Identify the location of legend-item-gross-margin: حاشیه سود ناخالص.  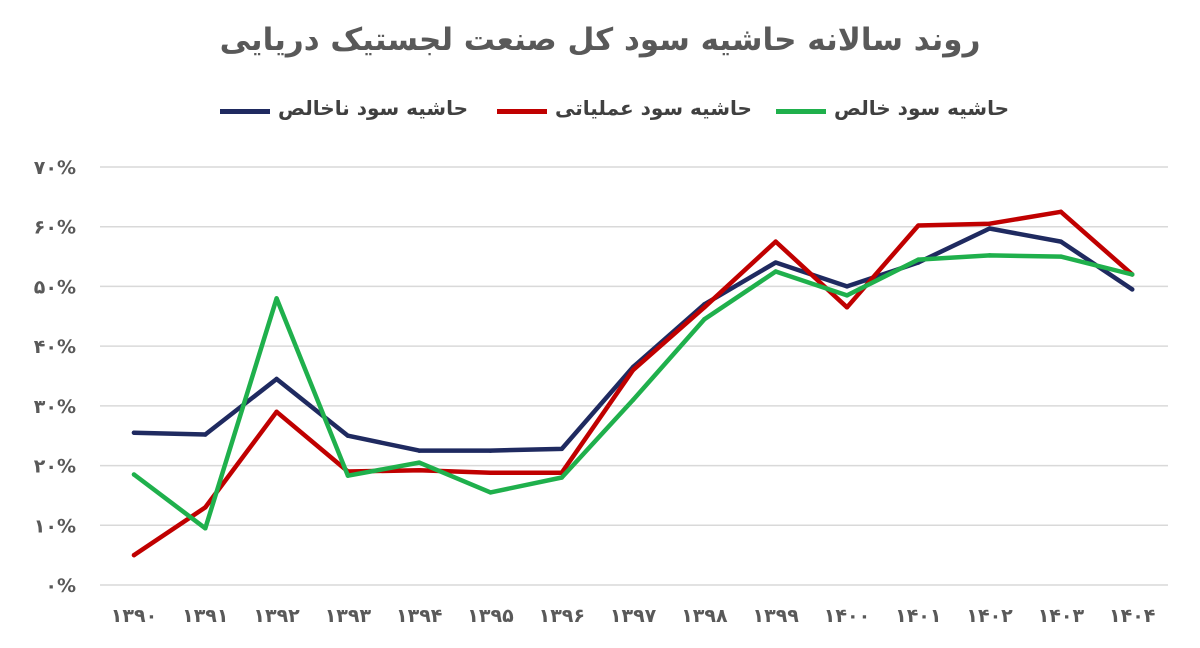
(344, 110).